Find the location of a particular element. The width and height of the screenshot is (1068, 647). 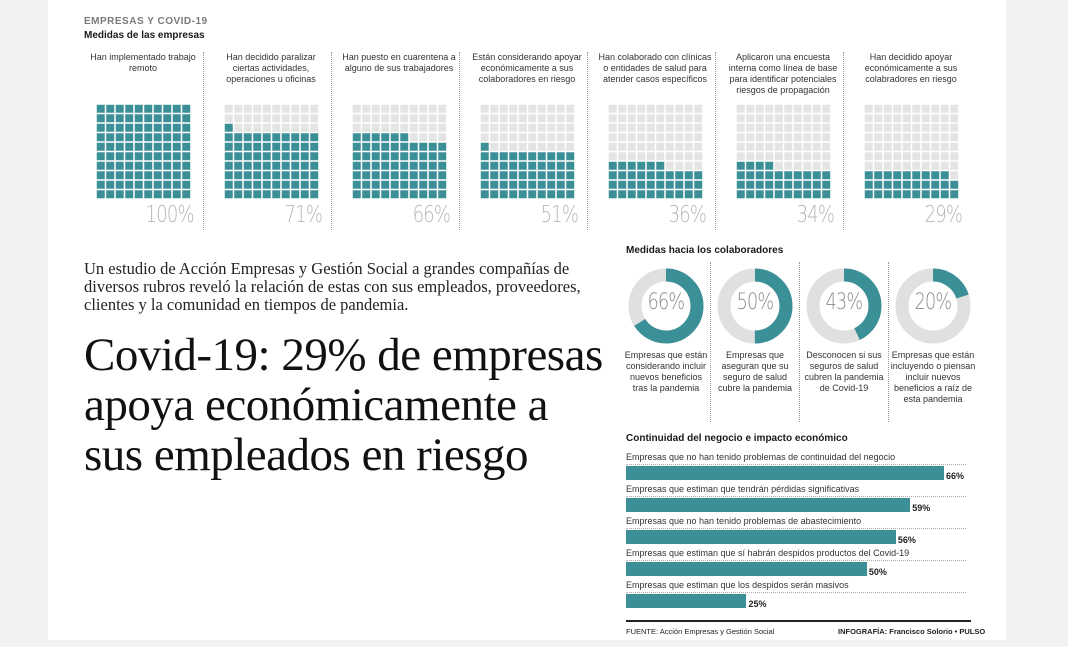

bar-guide is located at coordinates (796, 560).